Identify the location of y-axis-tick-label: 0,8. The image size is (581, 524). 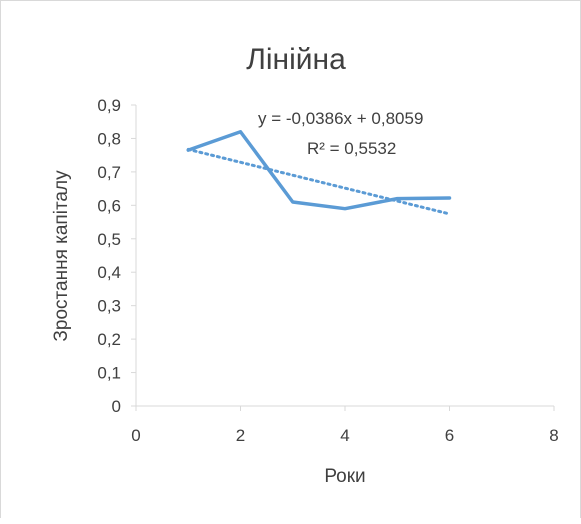
(109, 138).